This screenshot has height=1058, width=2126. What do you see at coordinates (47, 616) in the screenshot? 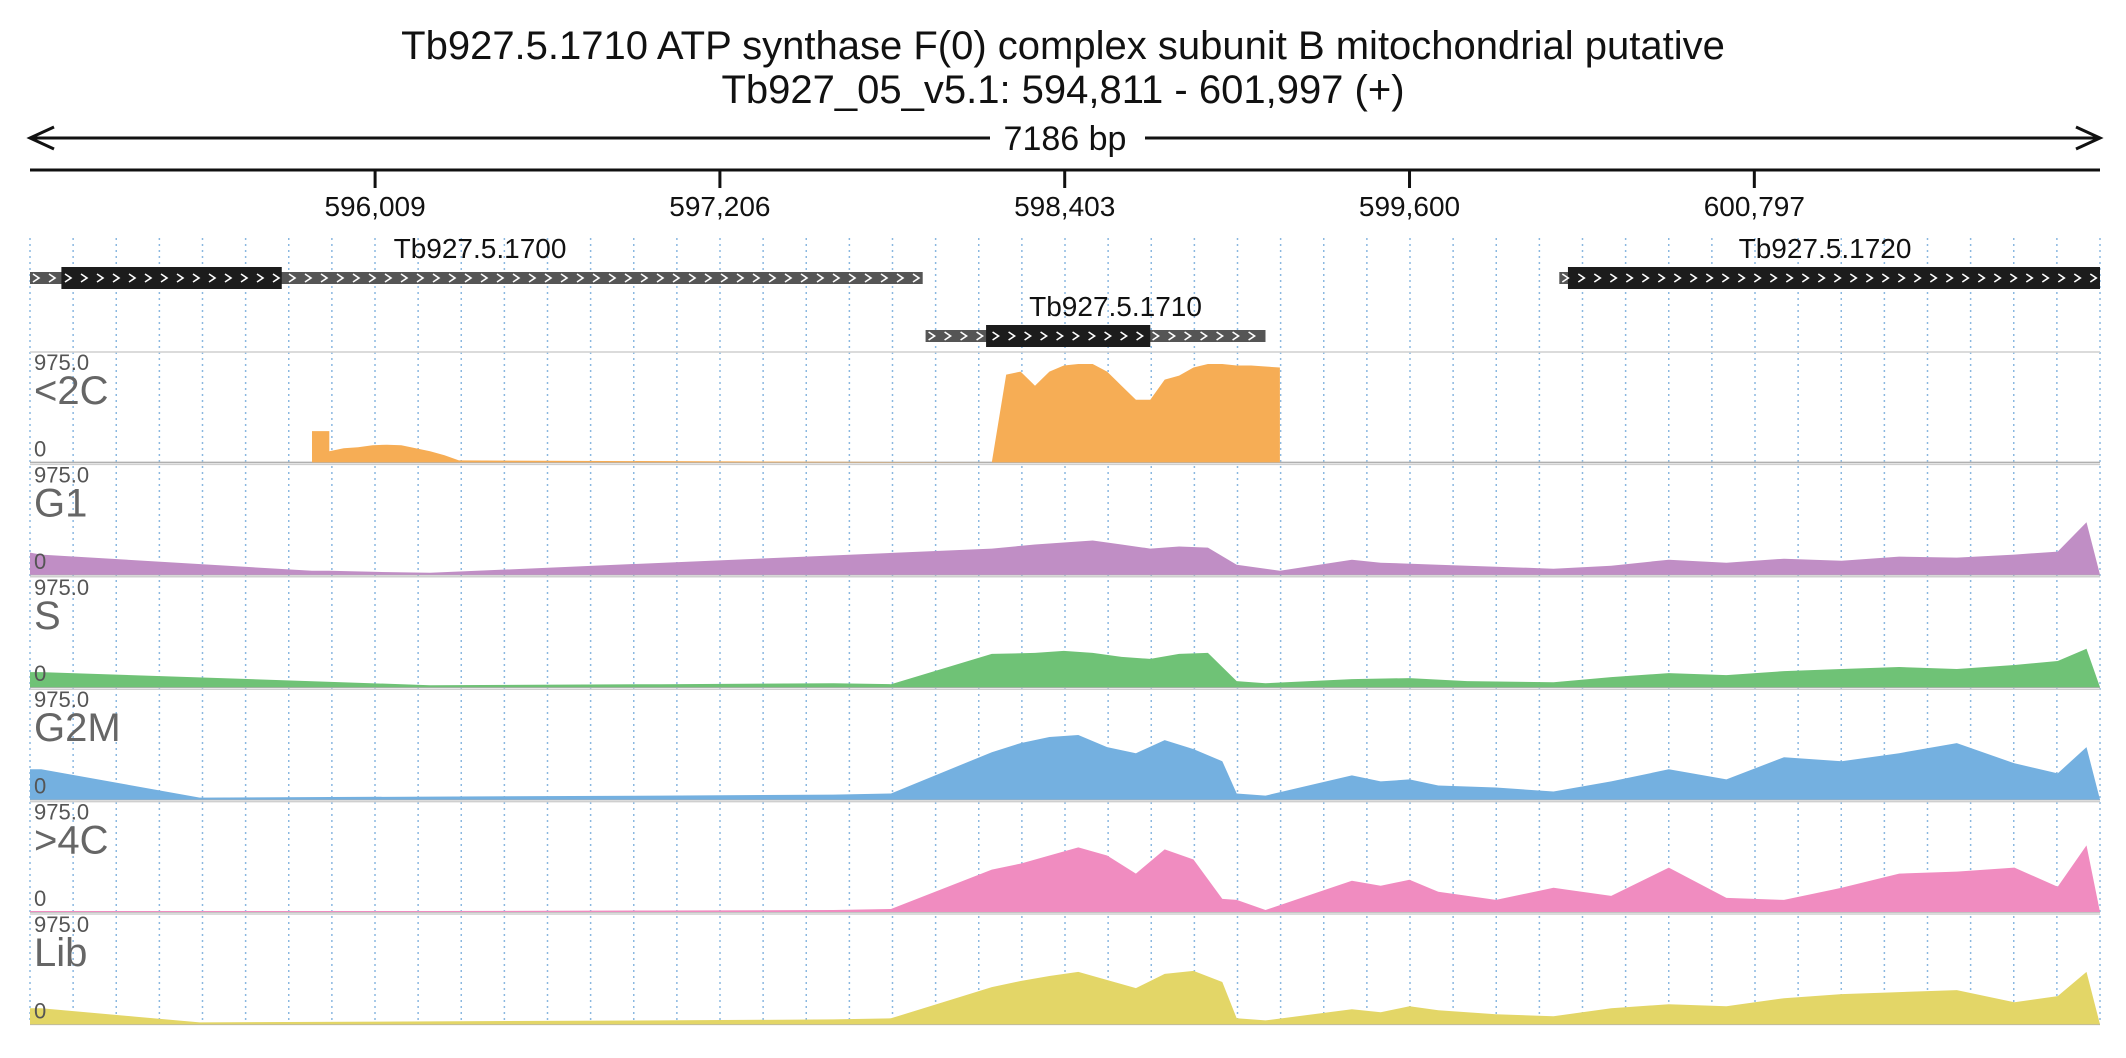
I see `track-name-label: S` at bounding box center [47, 616].